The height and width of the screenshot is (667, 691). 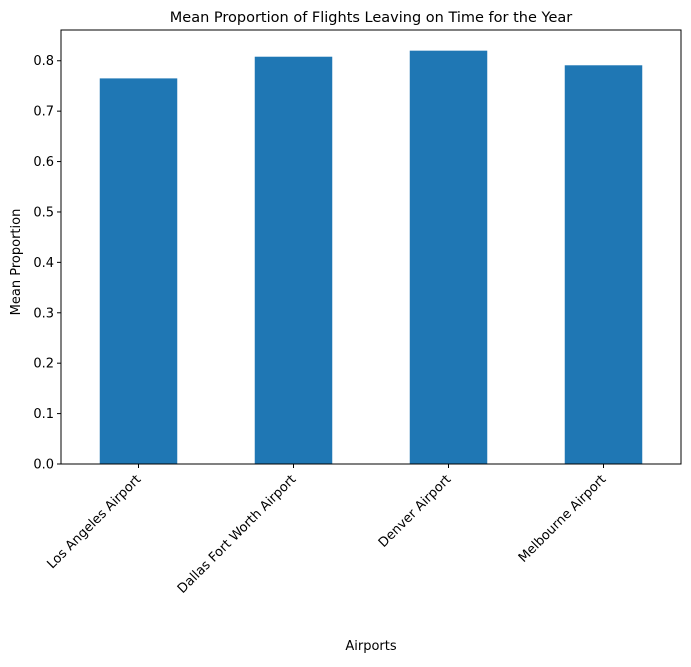 What do you see at coordinates (43, 465) in the screenshot?
I see `y-tick-label: 0.0` at bounding box center [43, 465].